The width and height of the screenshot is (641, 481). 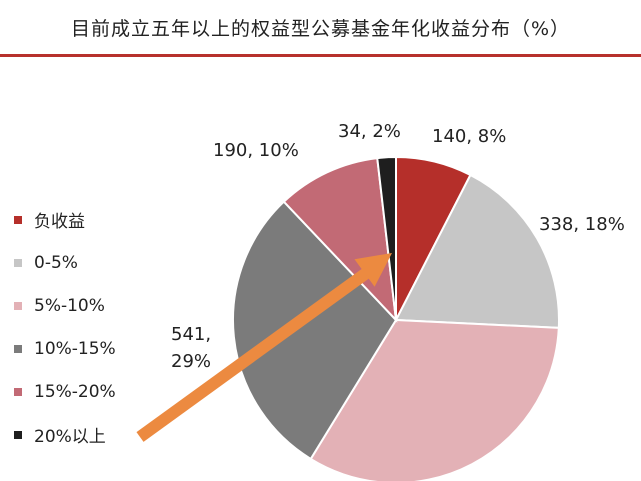 I want to click on legend-item-10-15: 10%-15%, so click(x=65, y=348).